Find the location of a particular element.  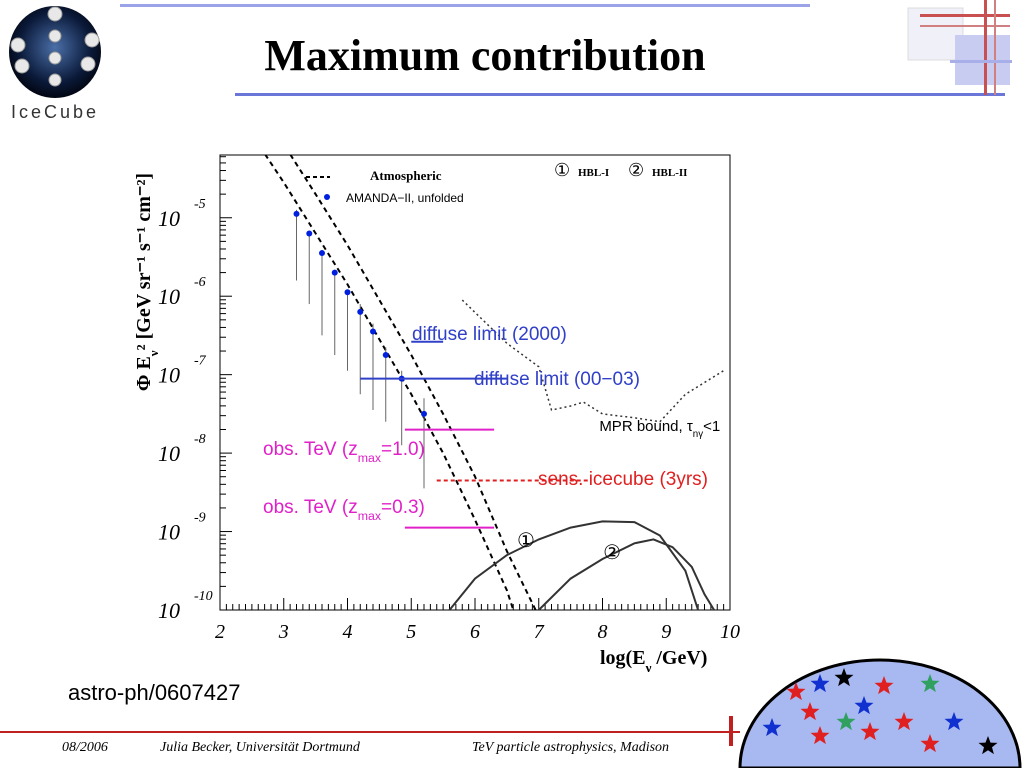

top-accent-line is located at coordinates (465, 5).